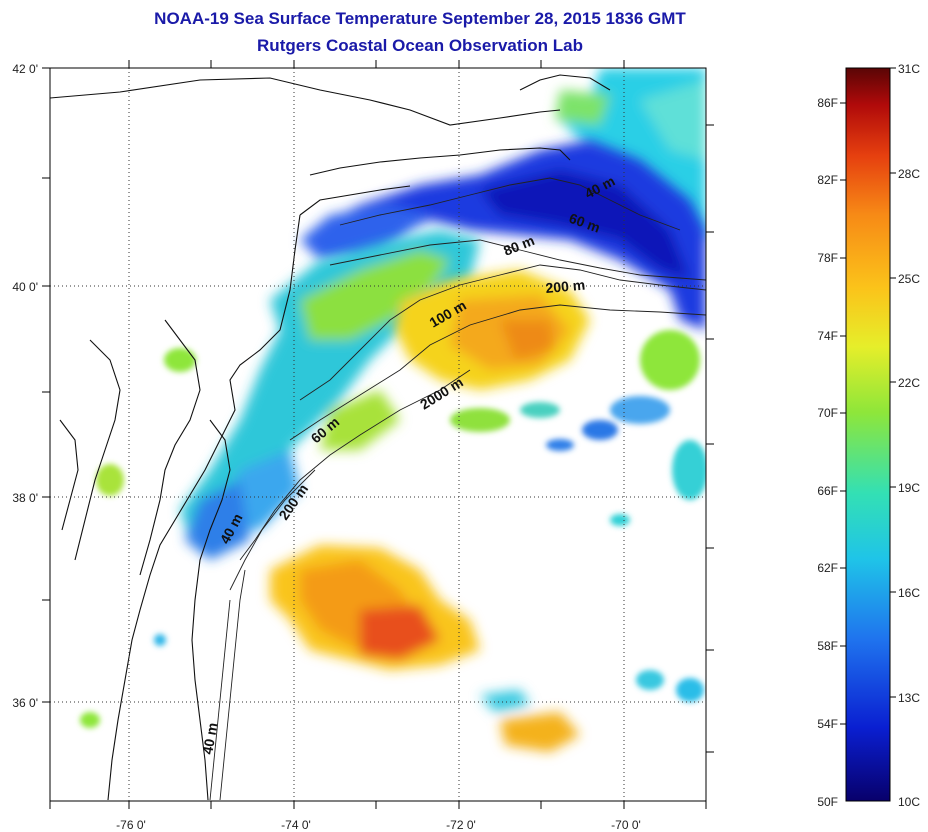  What do you see at coordinates (827, 452) in the screenshot?
I see `colorbar-fahrenheit-labels: 86F 82F 78F 74F 70F 66F 62F 58F 54F 50F` at bounding box center [827, 452].